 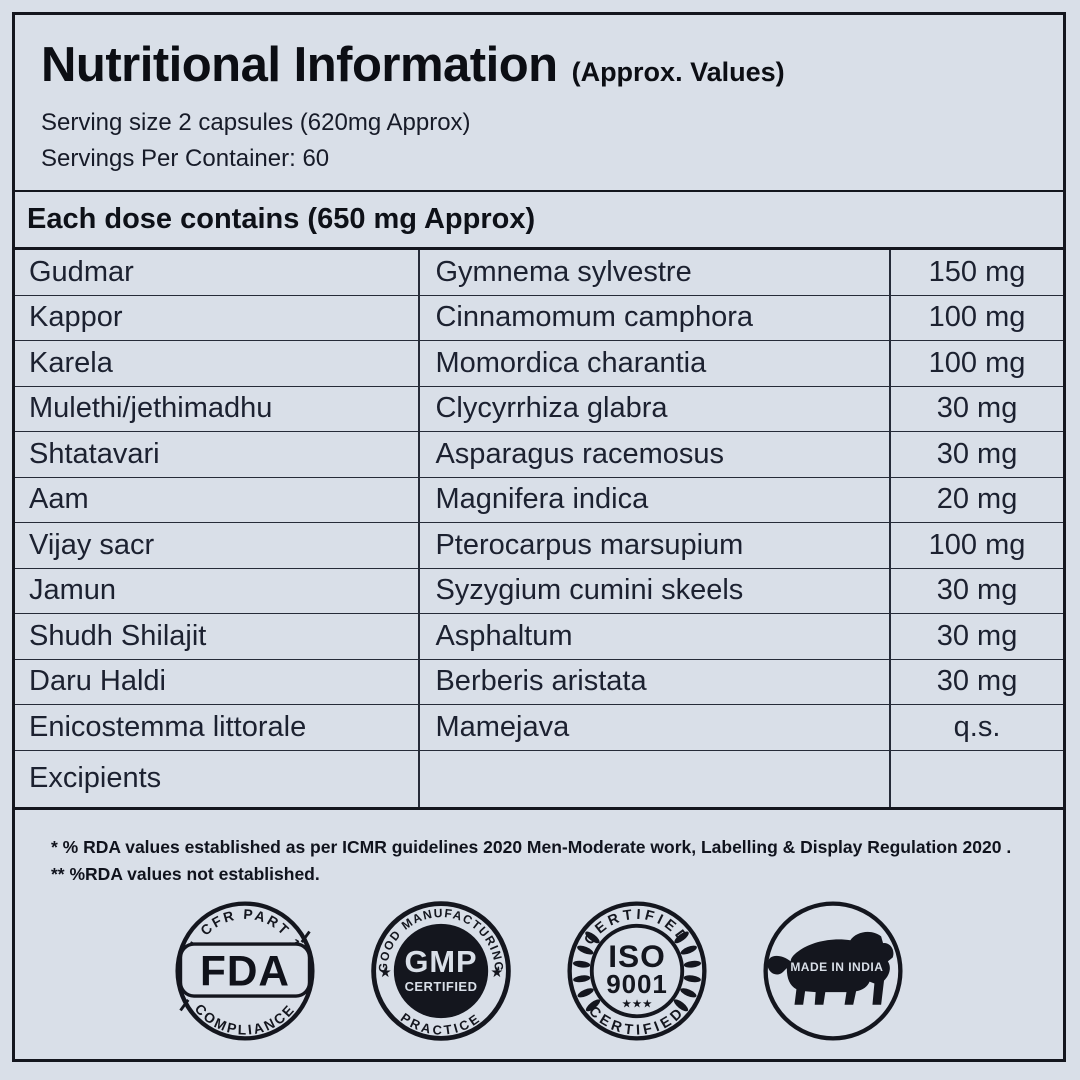 I want to click on ingredient-name: Gudmar, so click(x=81, y=271).